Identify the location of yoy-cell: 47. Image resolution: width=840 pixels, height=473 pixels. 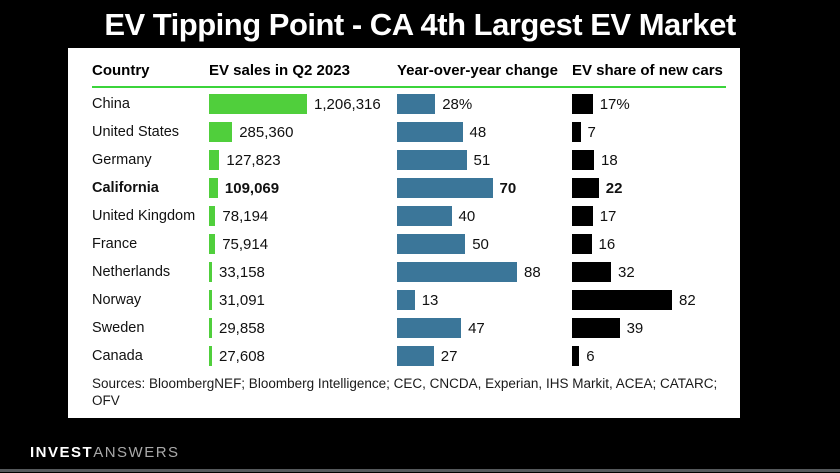
(484, 328).